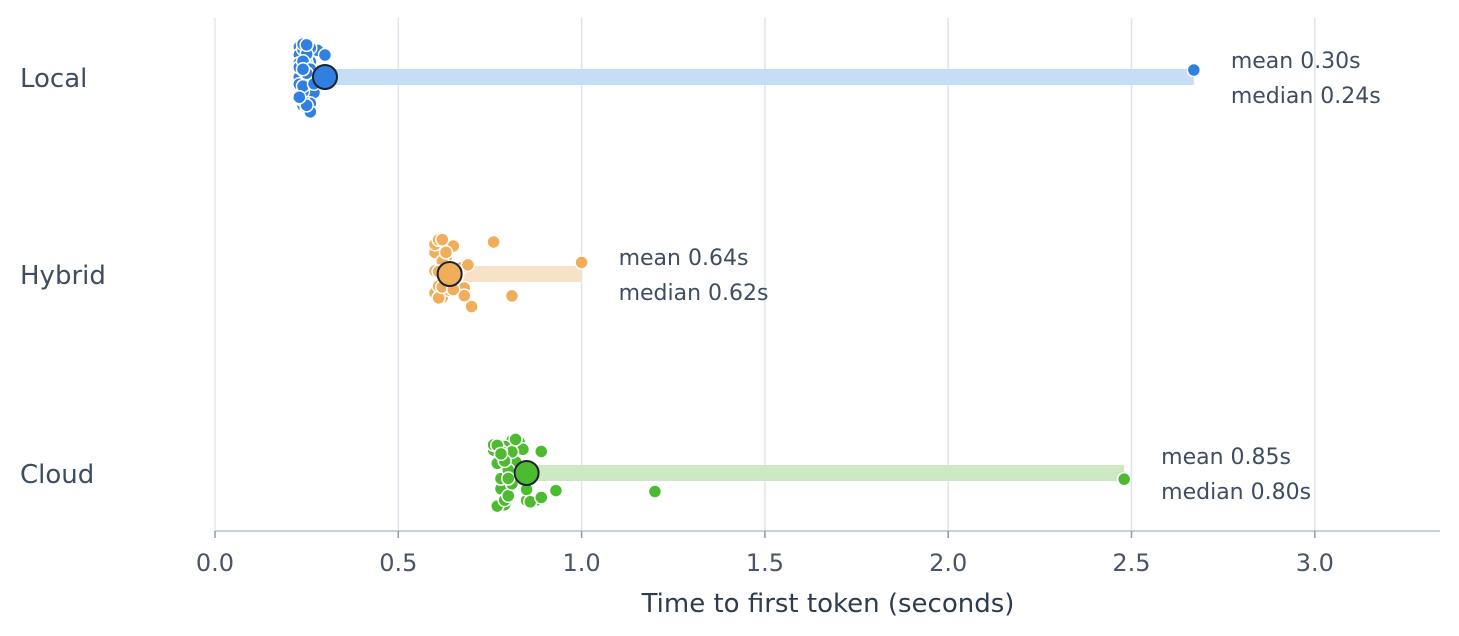 The width and height of the screenshot is (1459, 636). Describe the element at coordinates (828, 604) in the screenshot. I see `x-axis-title: Time to first token (seconds)` at that location.